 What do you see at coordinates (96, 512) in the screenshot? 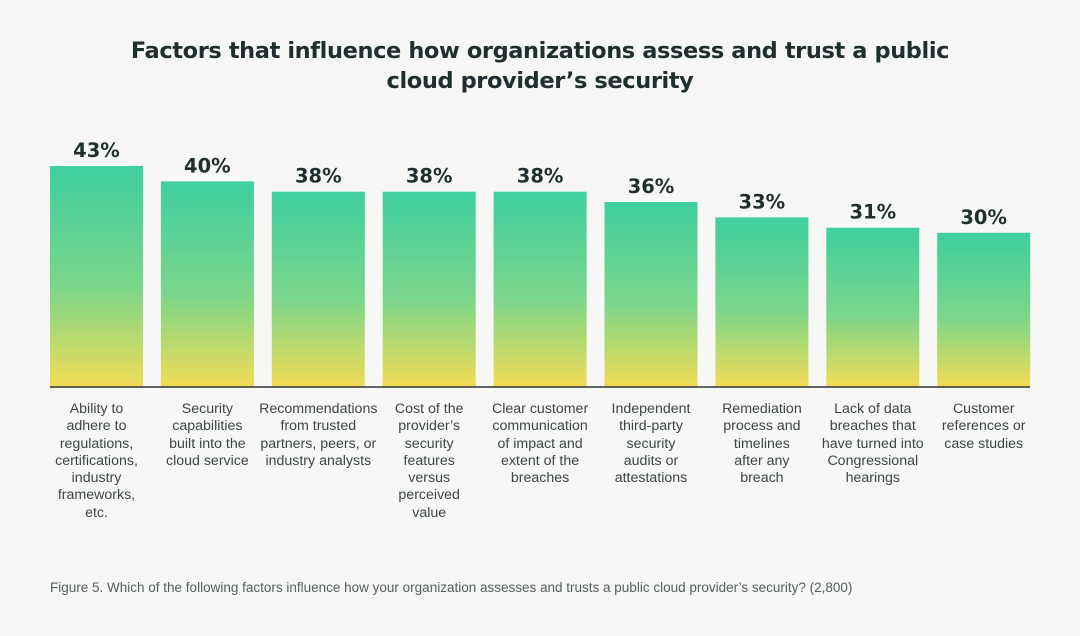
I see `category-label-line: etc.` at bounding box center [96, 512].